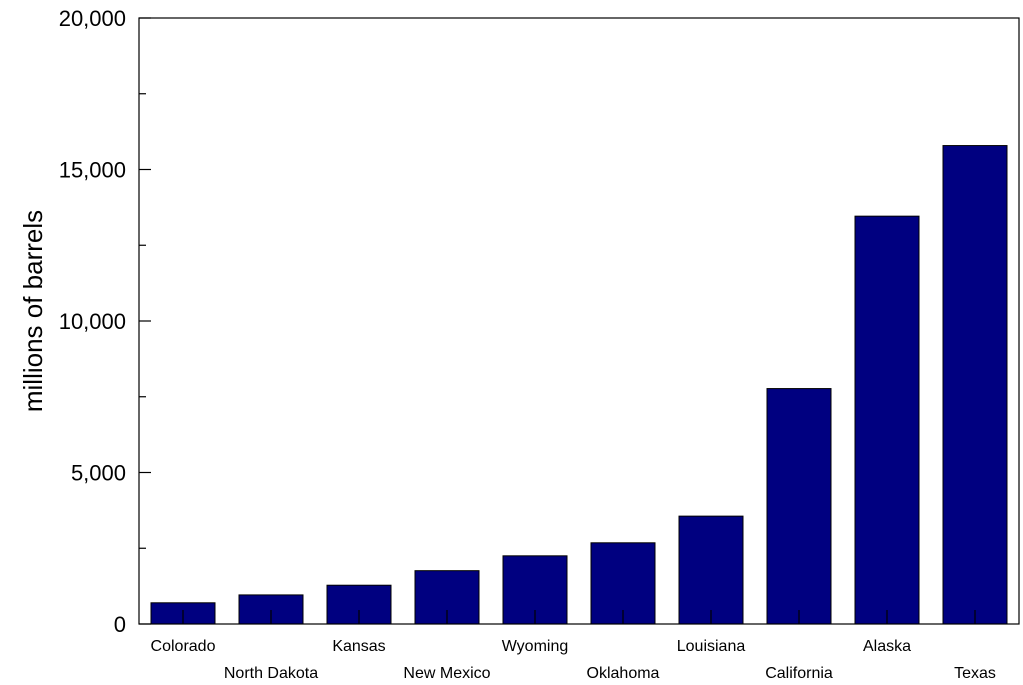  I want to click on bar-alaska, so click(887, 420).